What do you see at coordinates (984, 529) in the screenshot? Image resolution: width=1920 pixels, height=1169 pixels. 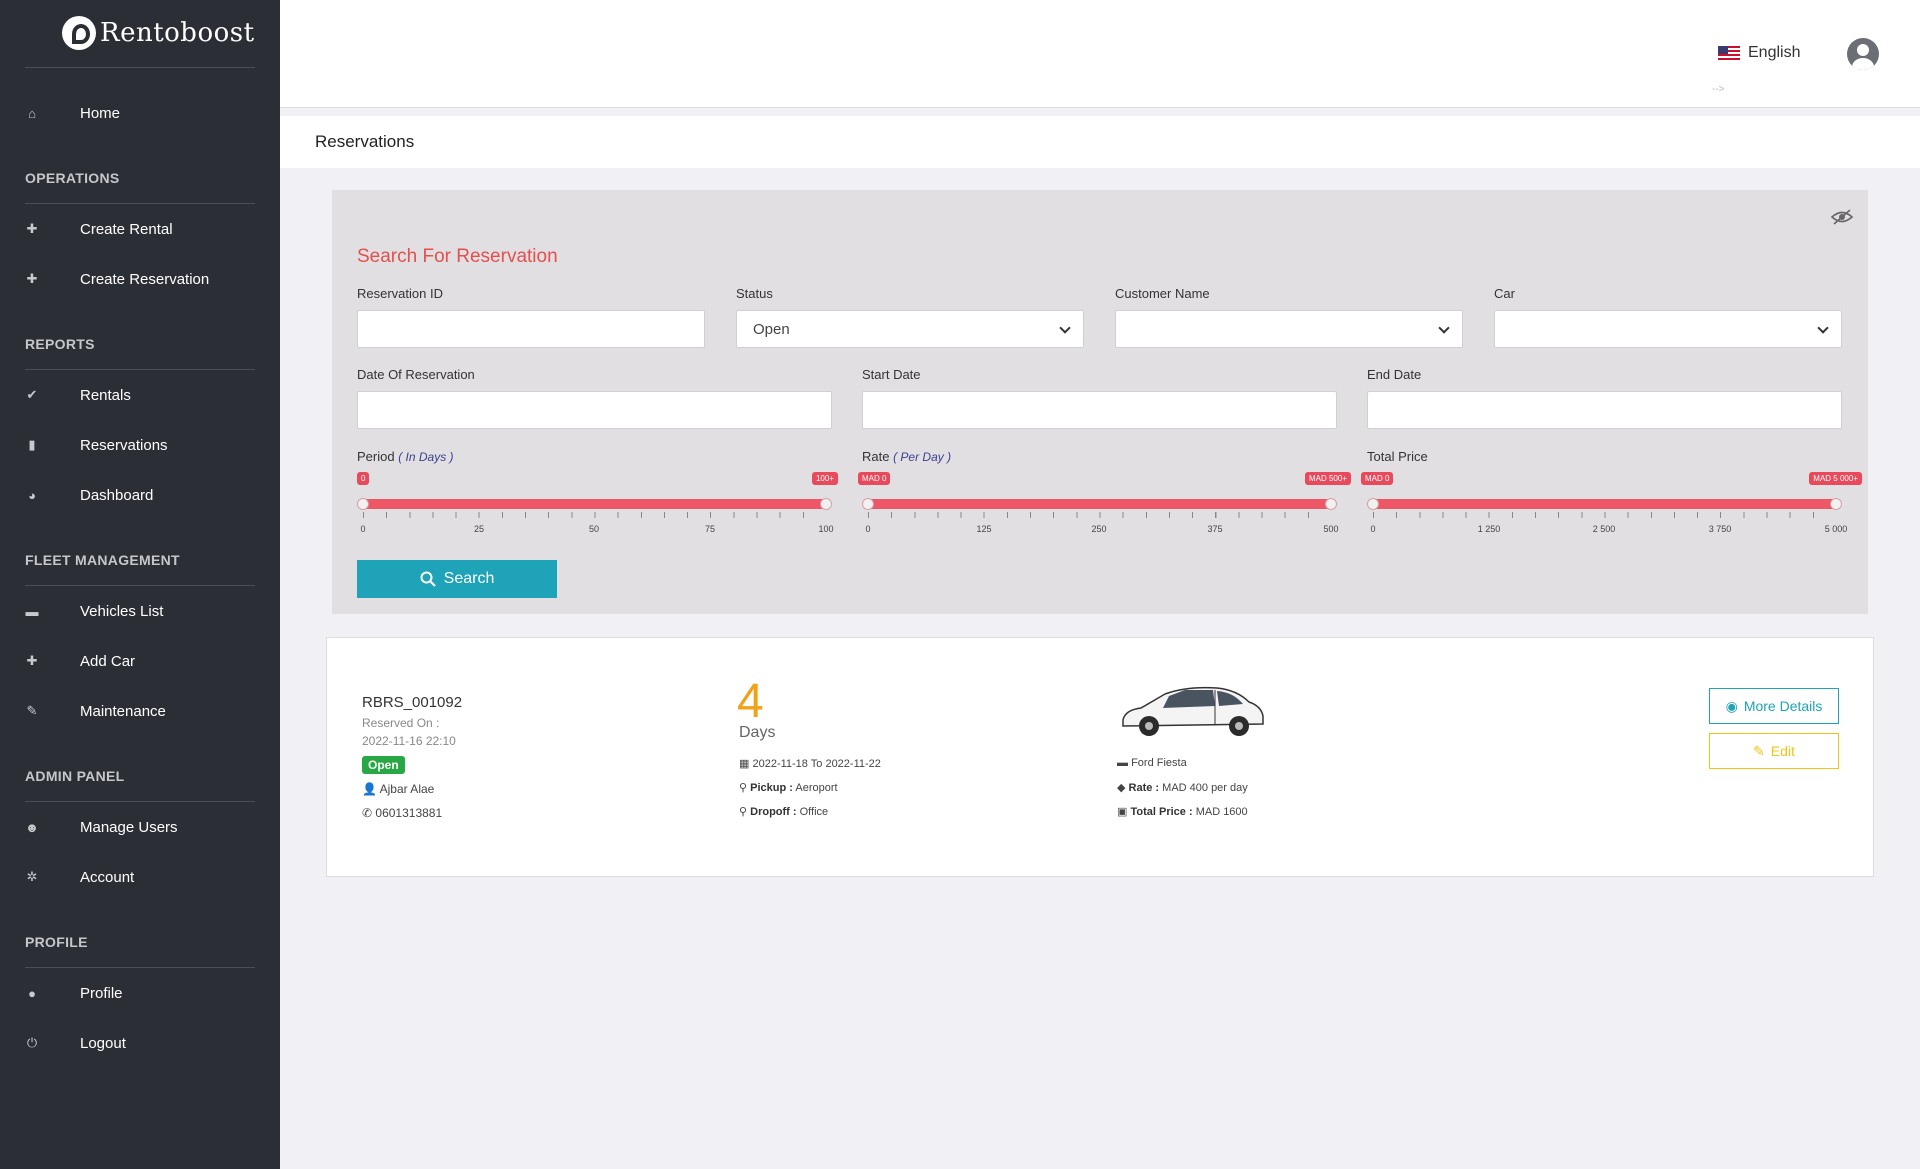 I see `tick-label: 125` at bounding box center [984, 529].